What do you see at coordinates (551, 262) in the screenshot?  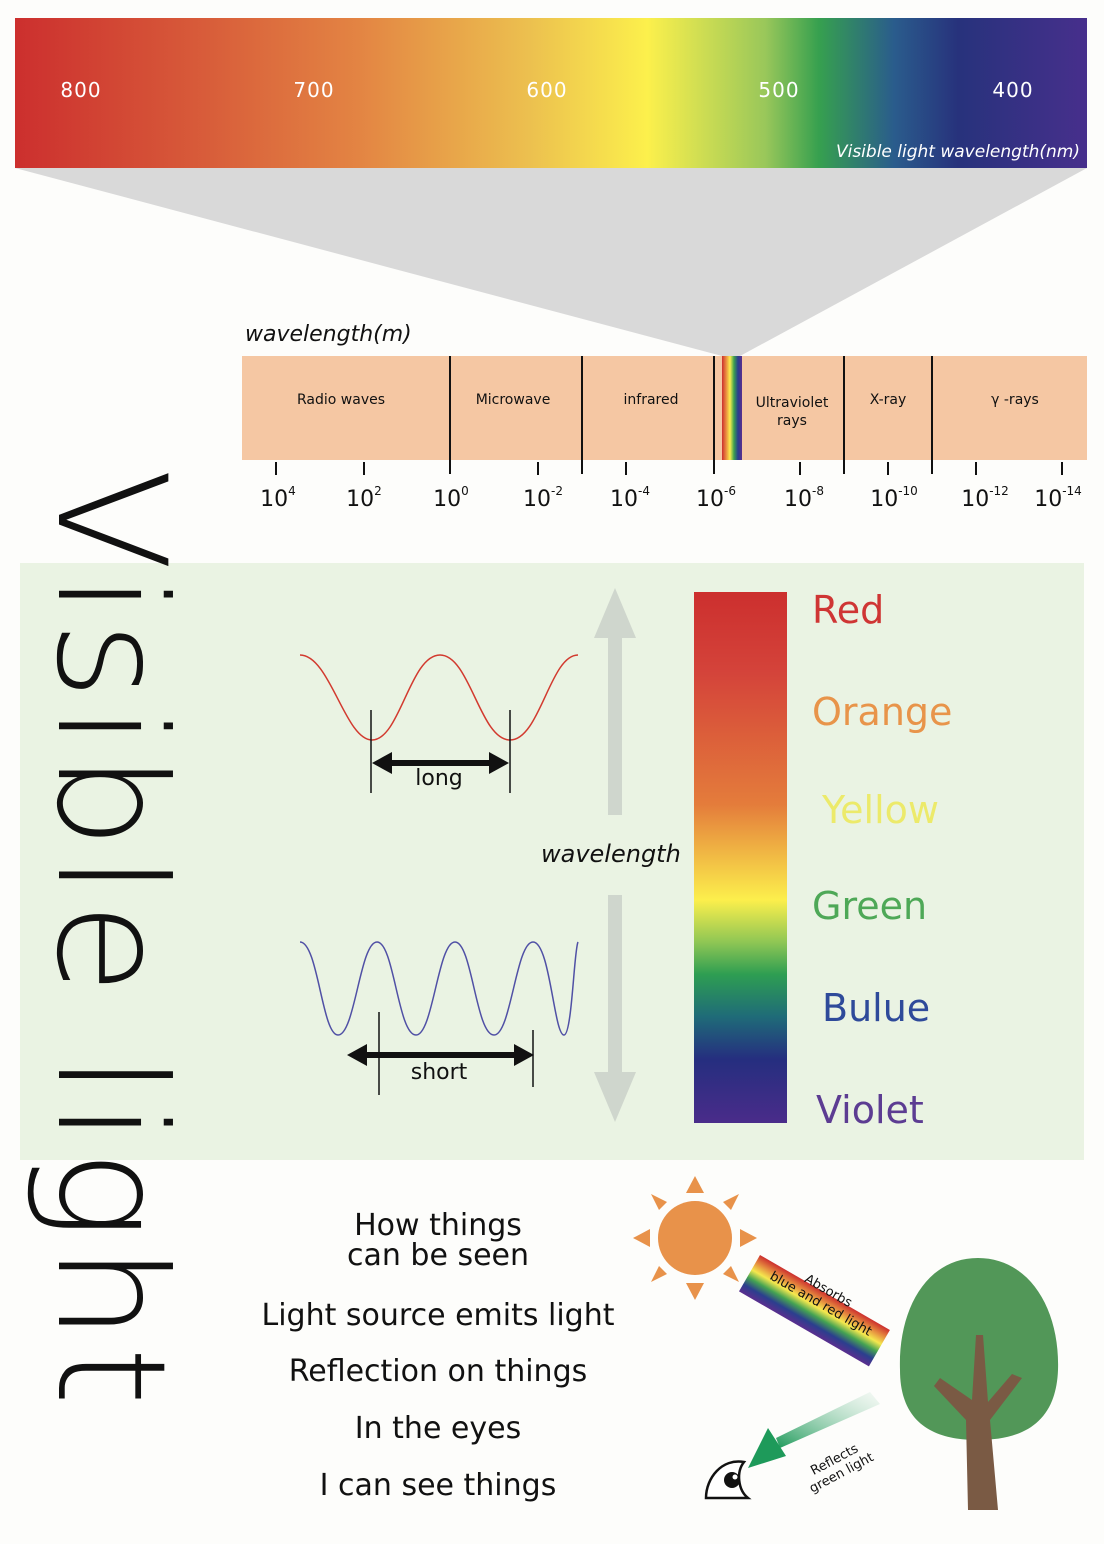 I see `zoom-funnel` at bounding box center [551, 262].